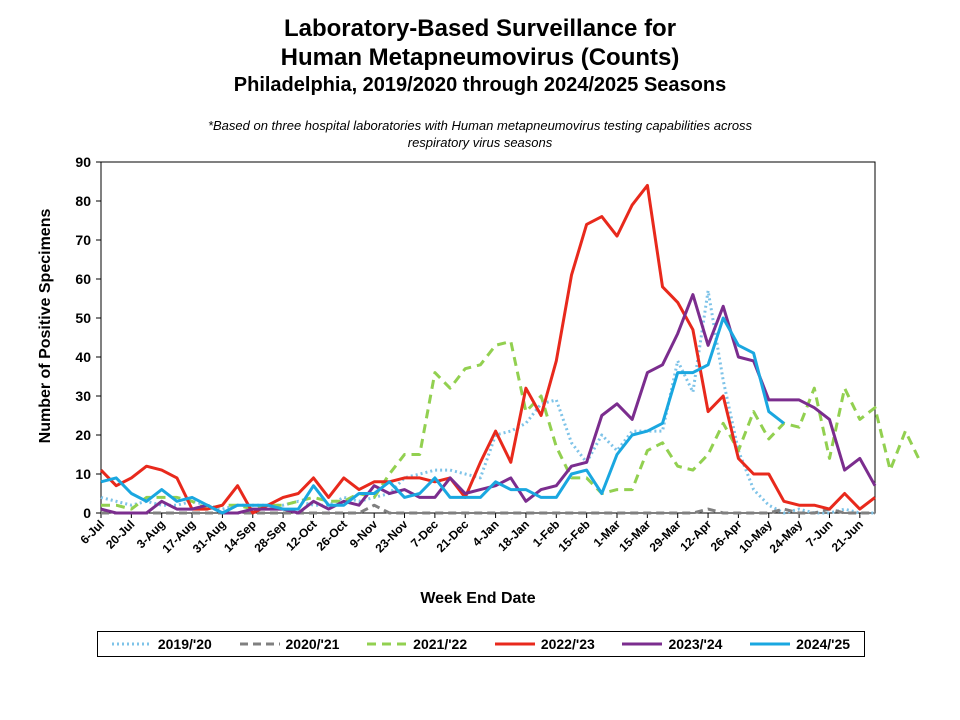  I want to click on legend-item-2020-21: 2020/'21, so click(289, 644).